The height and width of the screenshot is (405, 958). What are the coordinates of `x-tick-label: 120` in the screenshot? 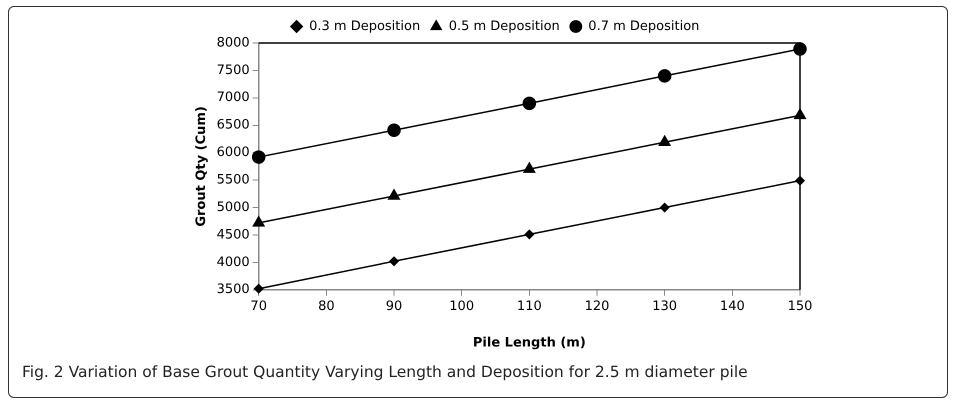 It's located at (597, 306).